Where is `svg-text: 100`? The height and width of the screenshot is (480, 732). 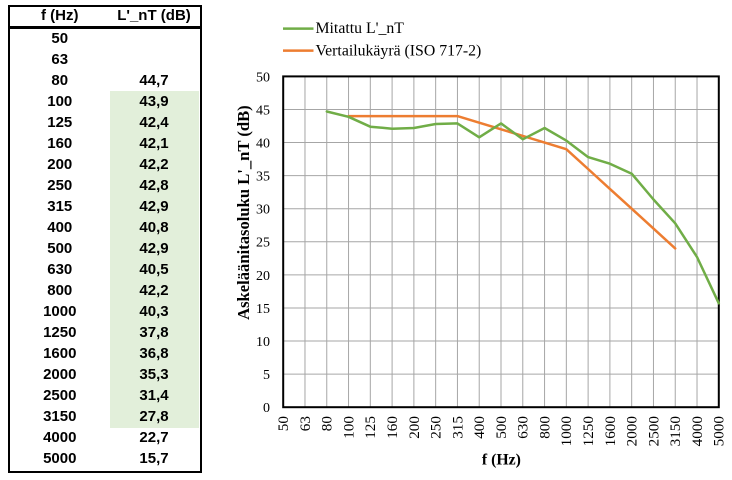 svg-text: 100 is located at coordinates (348, 427).